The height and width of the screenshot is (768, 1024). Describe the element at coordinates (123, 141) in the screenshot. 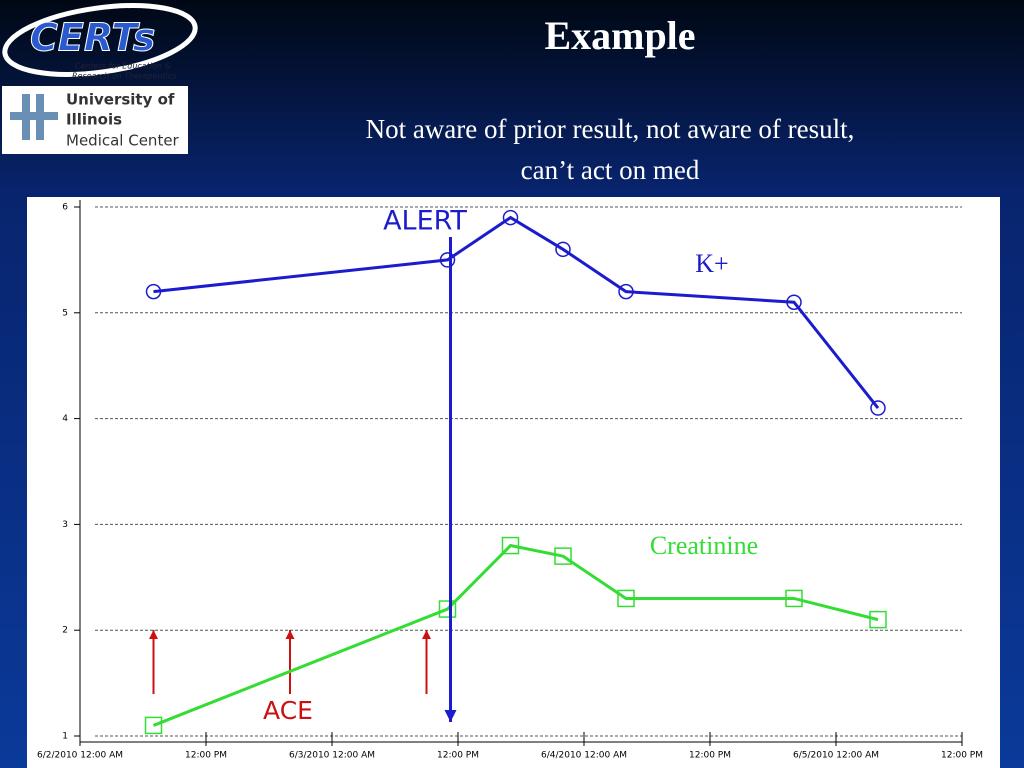

I see `illinois-line: Medical Center` at that location.